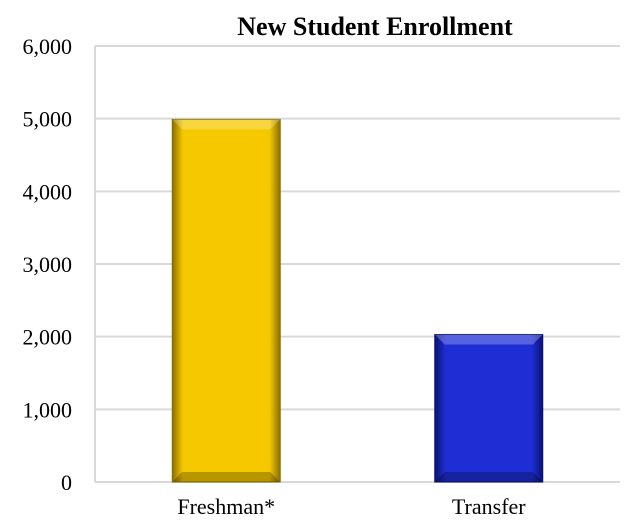  I want to click on y-tick-label: 2,000, so click(48, 337).